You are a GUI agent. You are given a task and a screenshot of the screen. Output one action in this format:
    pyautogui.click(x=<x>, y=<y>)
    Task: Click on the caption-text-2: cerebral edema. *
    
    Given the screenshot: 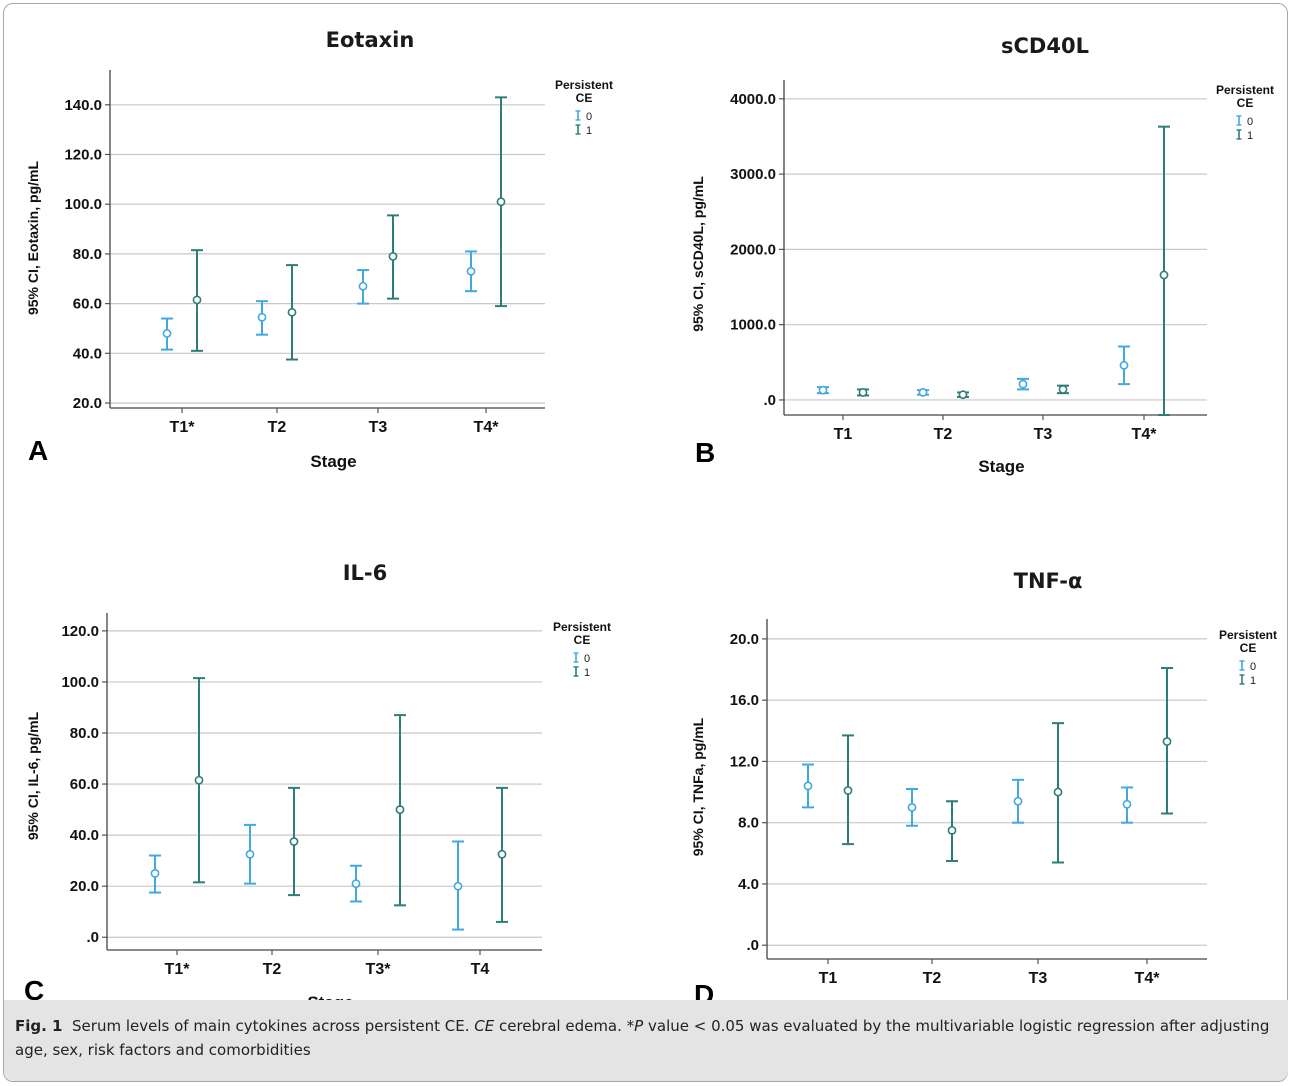 What is the action you would take?
    pyautogui.click(x=566, y=1026)
    